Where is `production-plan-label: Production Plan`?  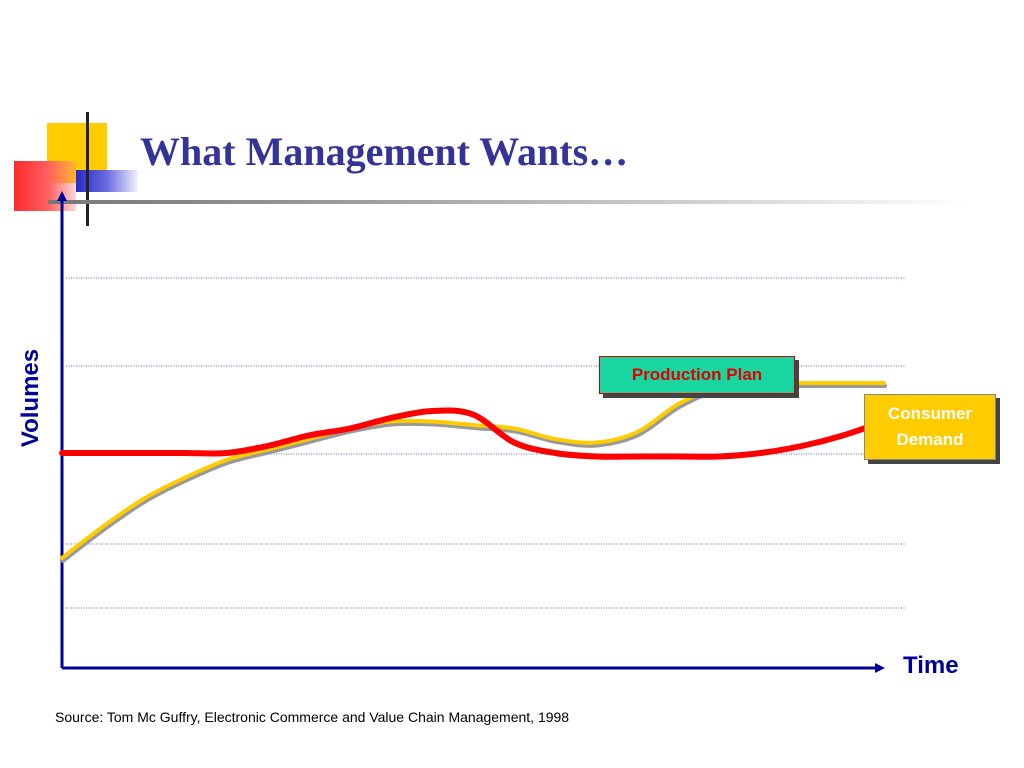 production-plan-label: Production Plan is located at coordinates (697, 375).